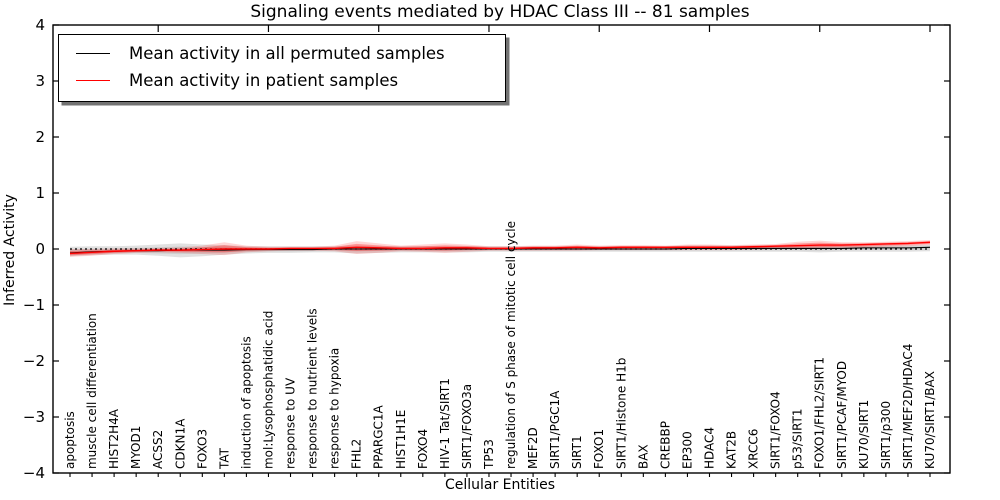  Describe the element at coordinates (930, 420) in the screenshot. I see `x-category-label: KU70/SIRT1/BAX` at that location.